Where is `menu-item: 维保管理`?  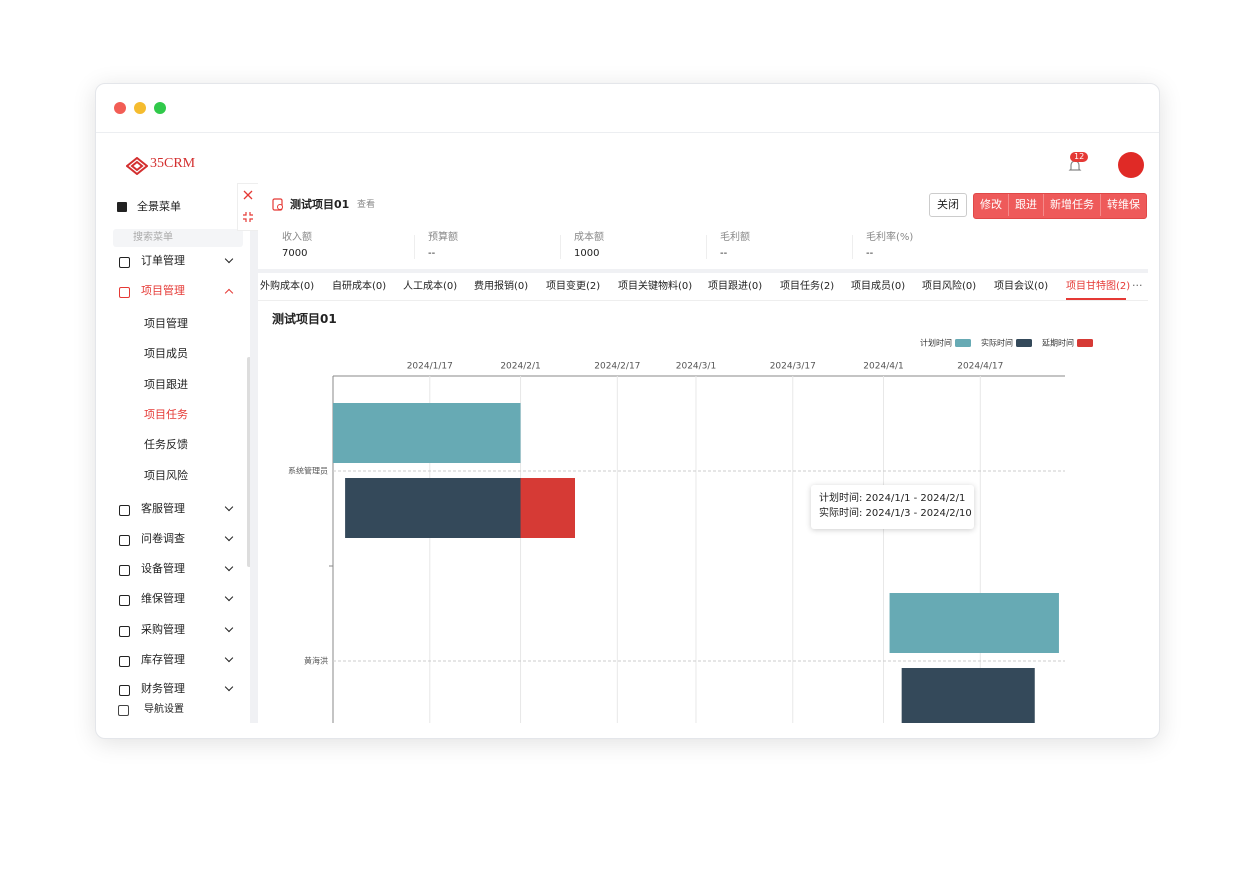
menu-item: 维保管理 is located at coordinates (163, 598).